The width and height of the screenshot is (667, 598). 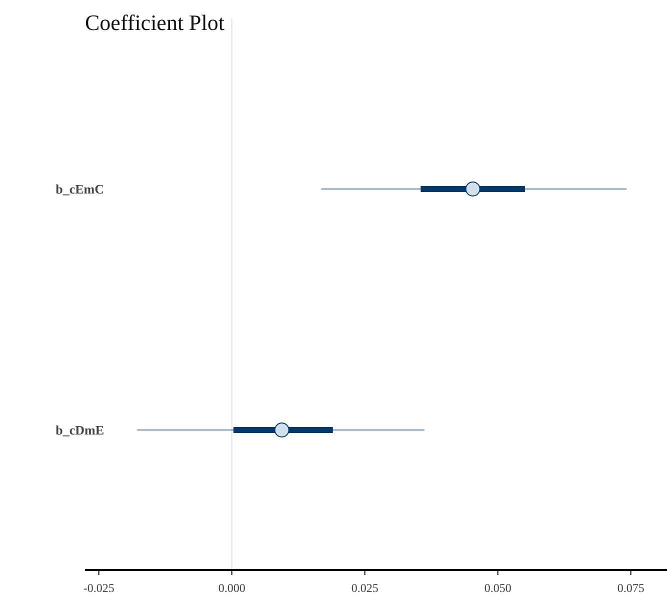 What do you see at coordinates (630, 588) in the screenshot?
I see `x-tick-label: 0.075` at bounding box center [630, 588].